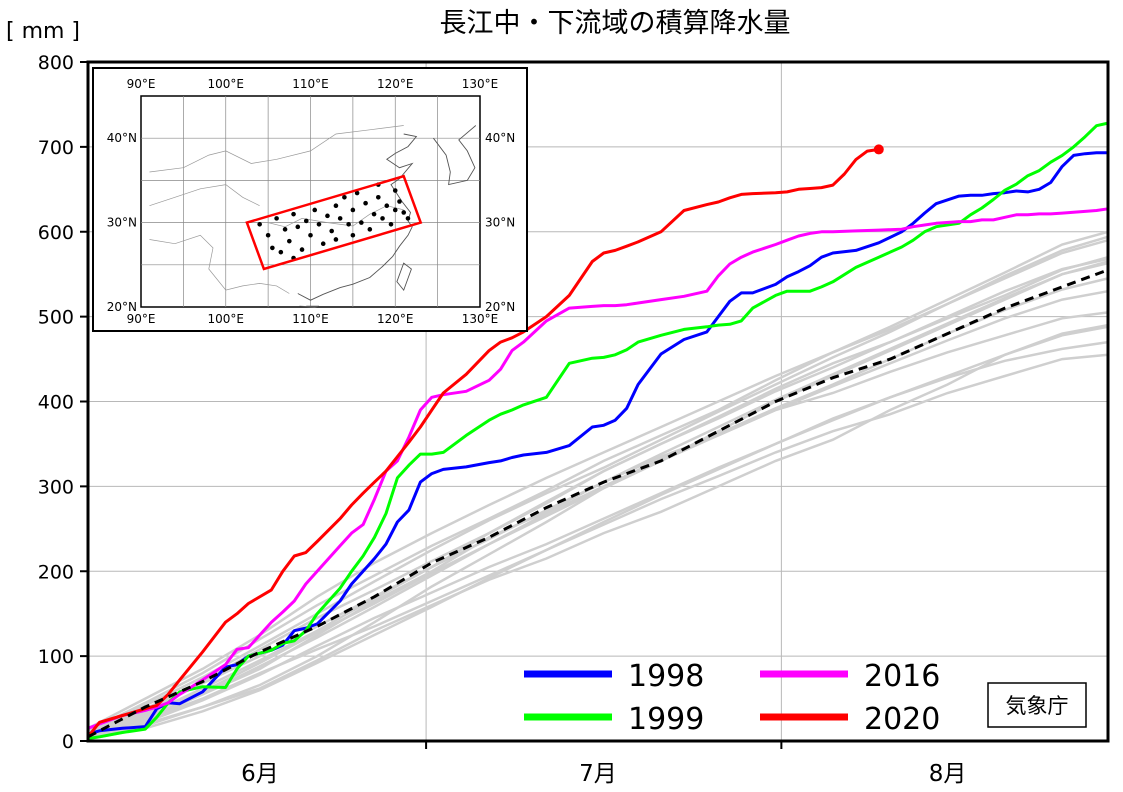 The height and width of the screenshot is (792, 1123). Describe the element at coordinates (226, 84) in the screenshot. I see `map-lon-label-top: 100°E` at that location.